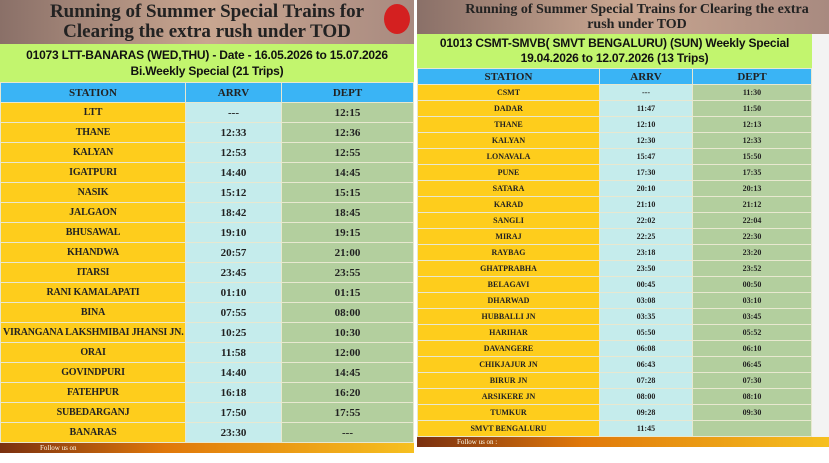  I want to click on table-row: LONAVALA 15:47 15:50, so click(614, 156).